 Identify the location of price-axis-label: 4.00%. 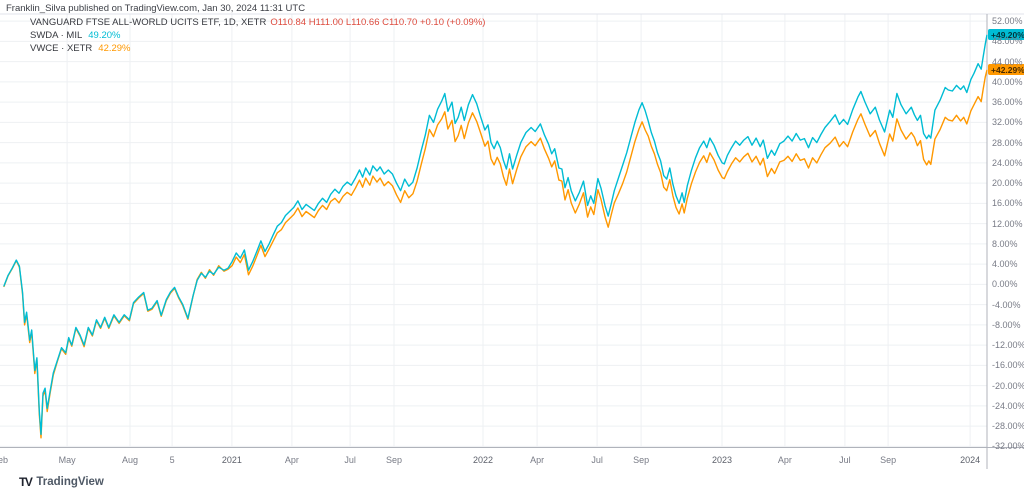
(1005, 264).